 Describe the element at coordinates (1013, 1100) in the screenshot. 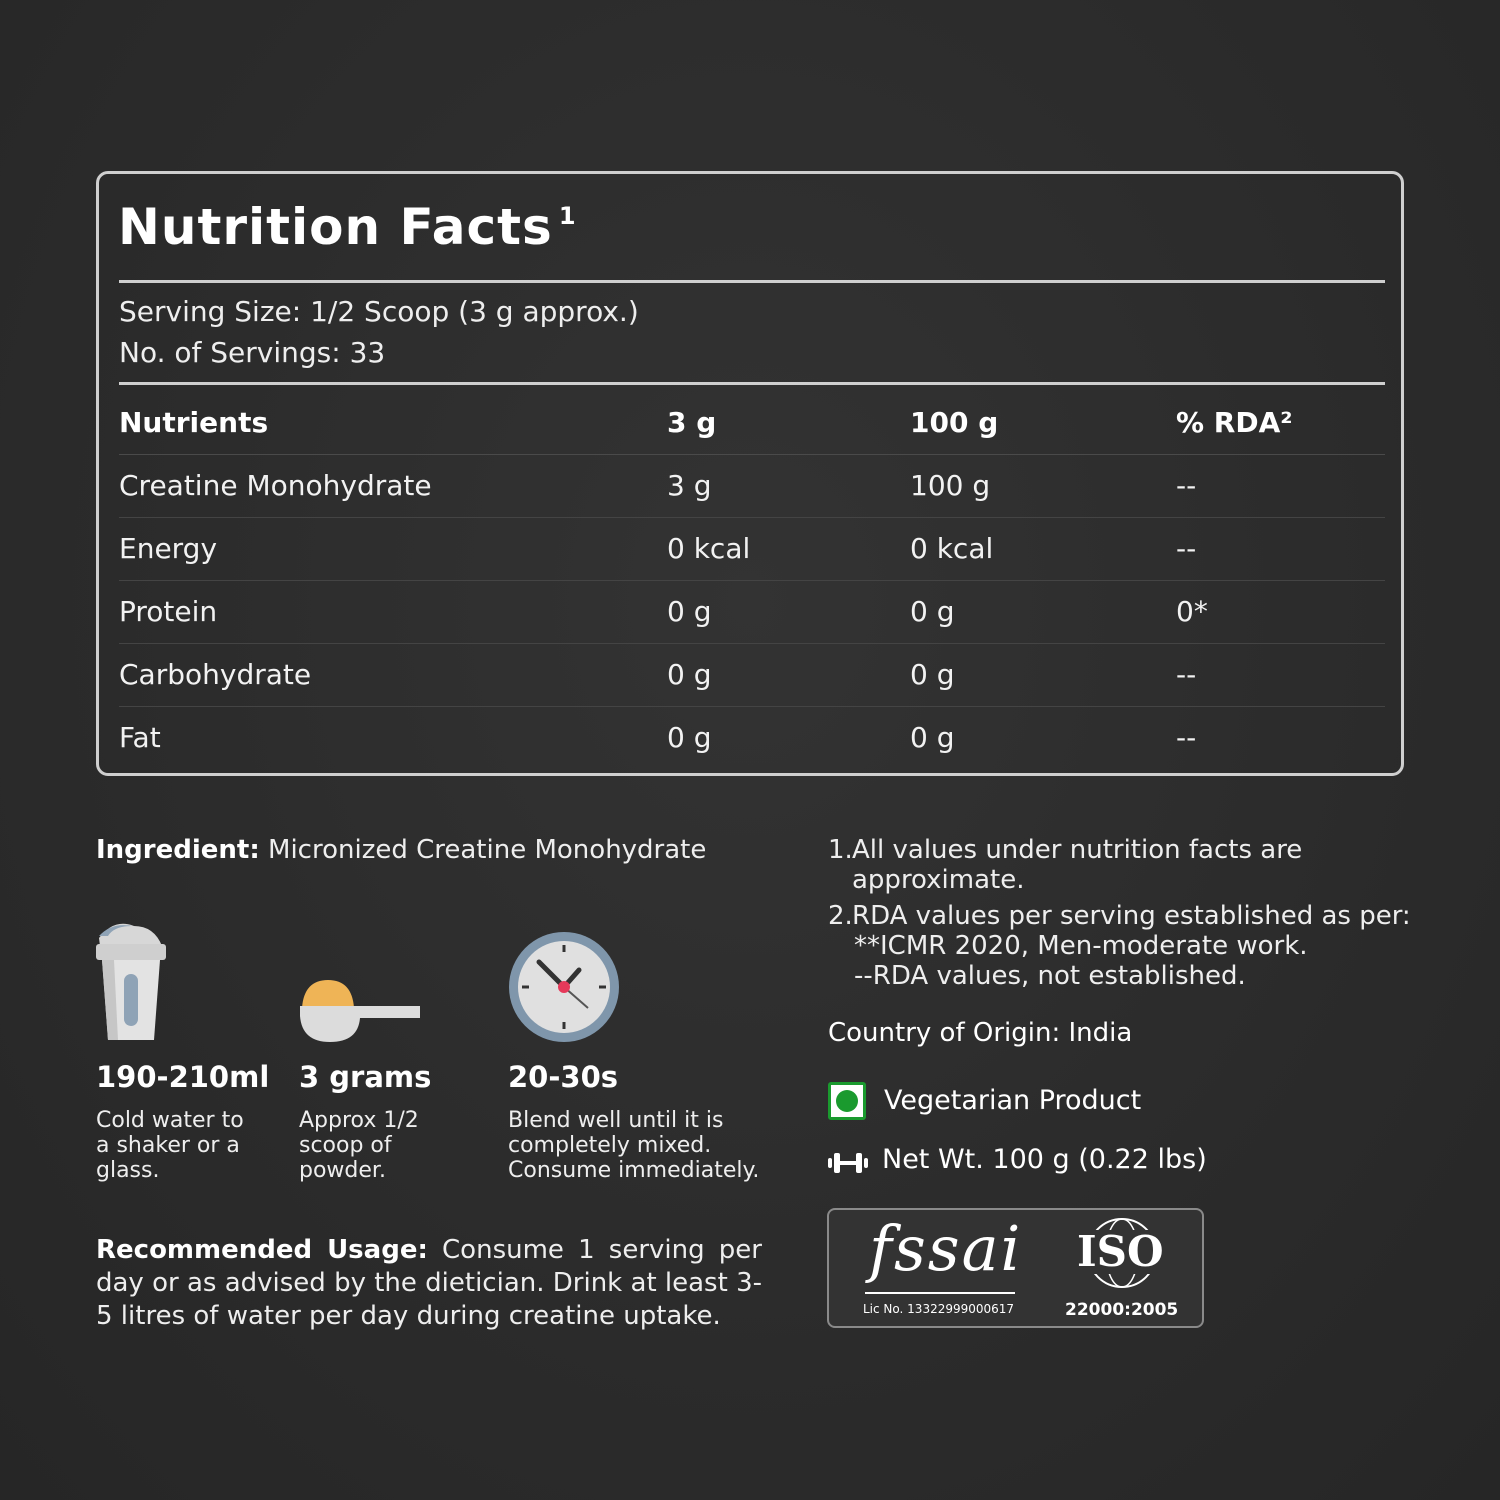

I see `veg-label: Vegetarian Product` at that location.